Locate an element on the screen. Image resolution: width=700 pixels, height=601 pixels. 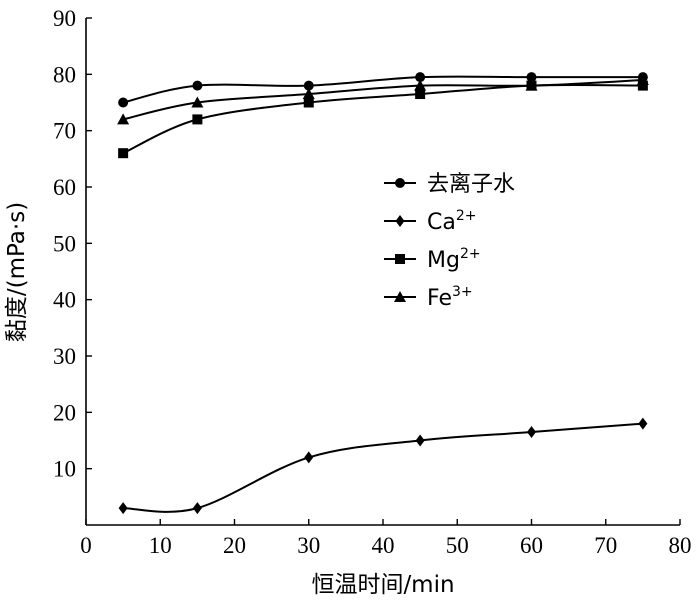
x-axis-title: 恒温时间/min is located at coordinates (382, 585).